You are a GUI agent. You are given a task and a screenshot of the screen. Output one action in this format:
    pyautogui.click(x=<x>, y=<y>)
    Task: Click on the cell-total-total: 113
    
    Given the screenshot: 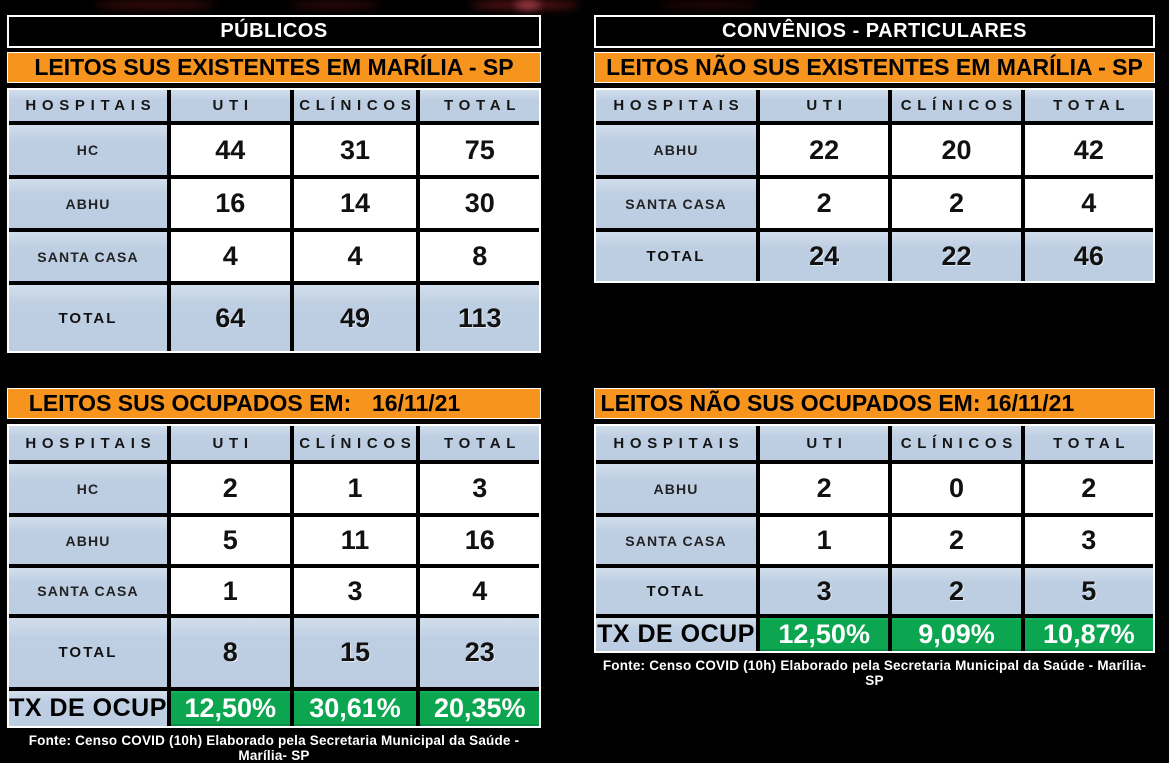 What is the action you would take?
    pyautogui.click(x=479, y=318)
    